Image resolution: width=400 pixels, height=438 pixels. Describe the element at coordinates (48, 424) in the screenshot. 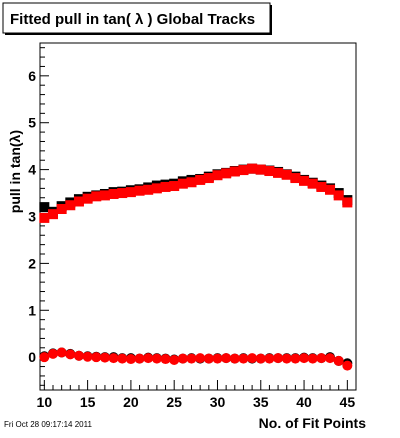

I see `timestamp: Fri Oct 28 09:17:14 2011` at that location.